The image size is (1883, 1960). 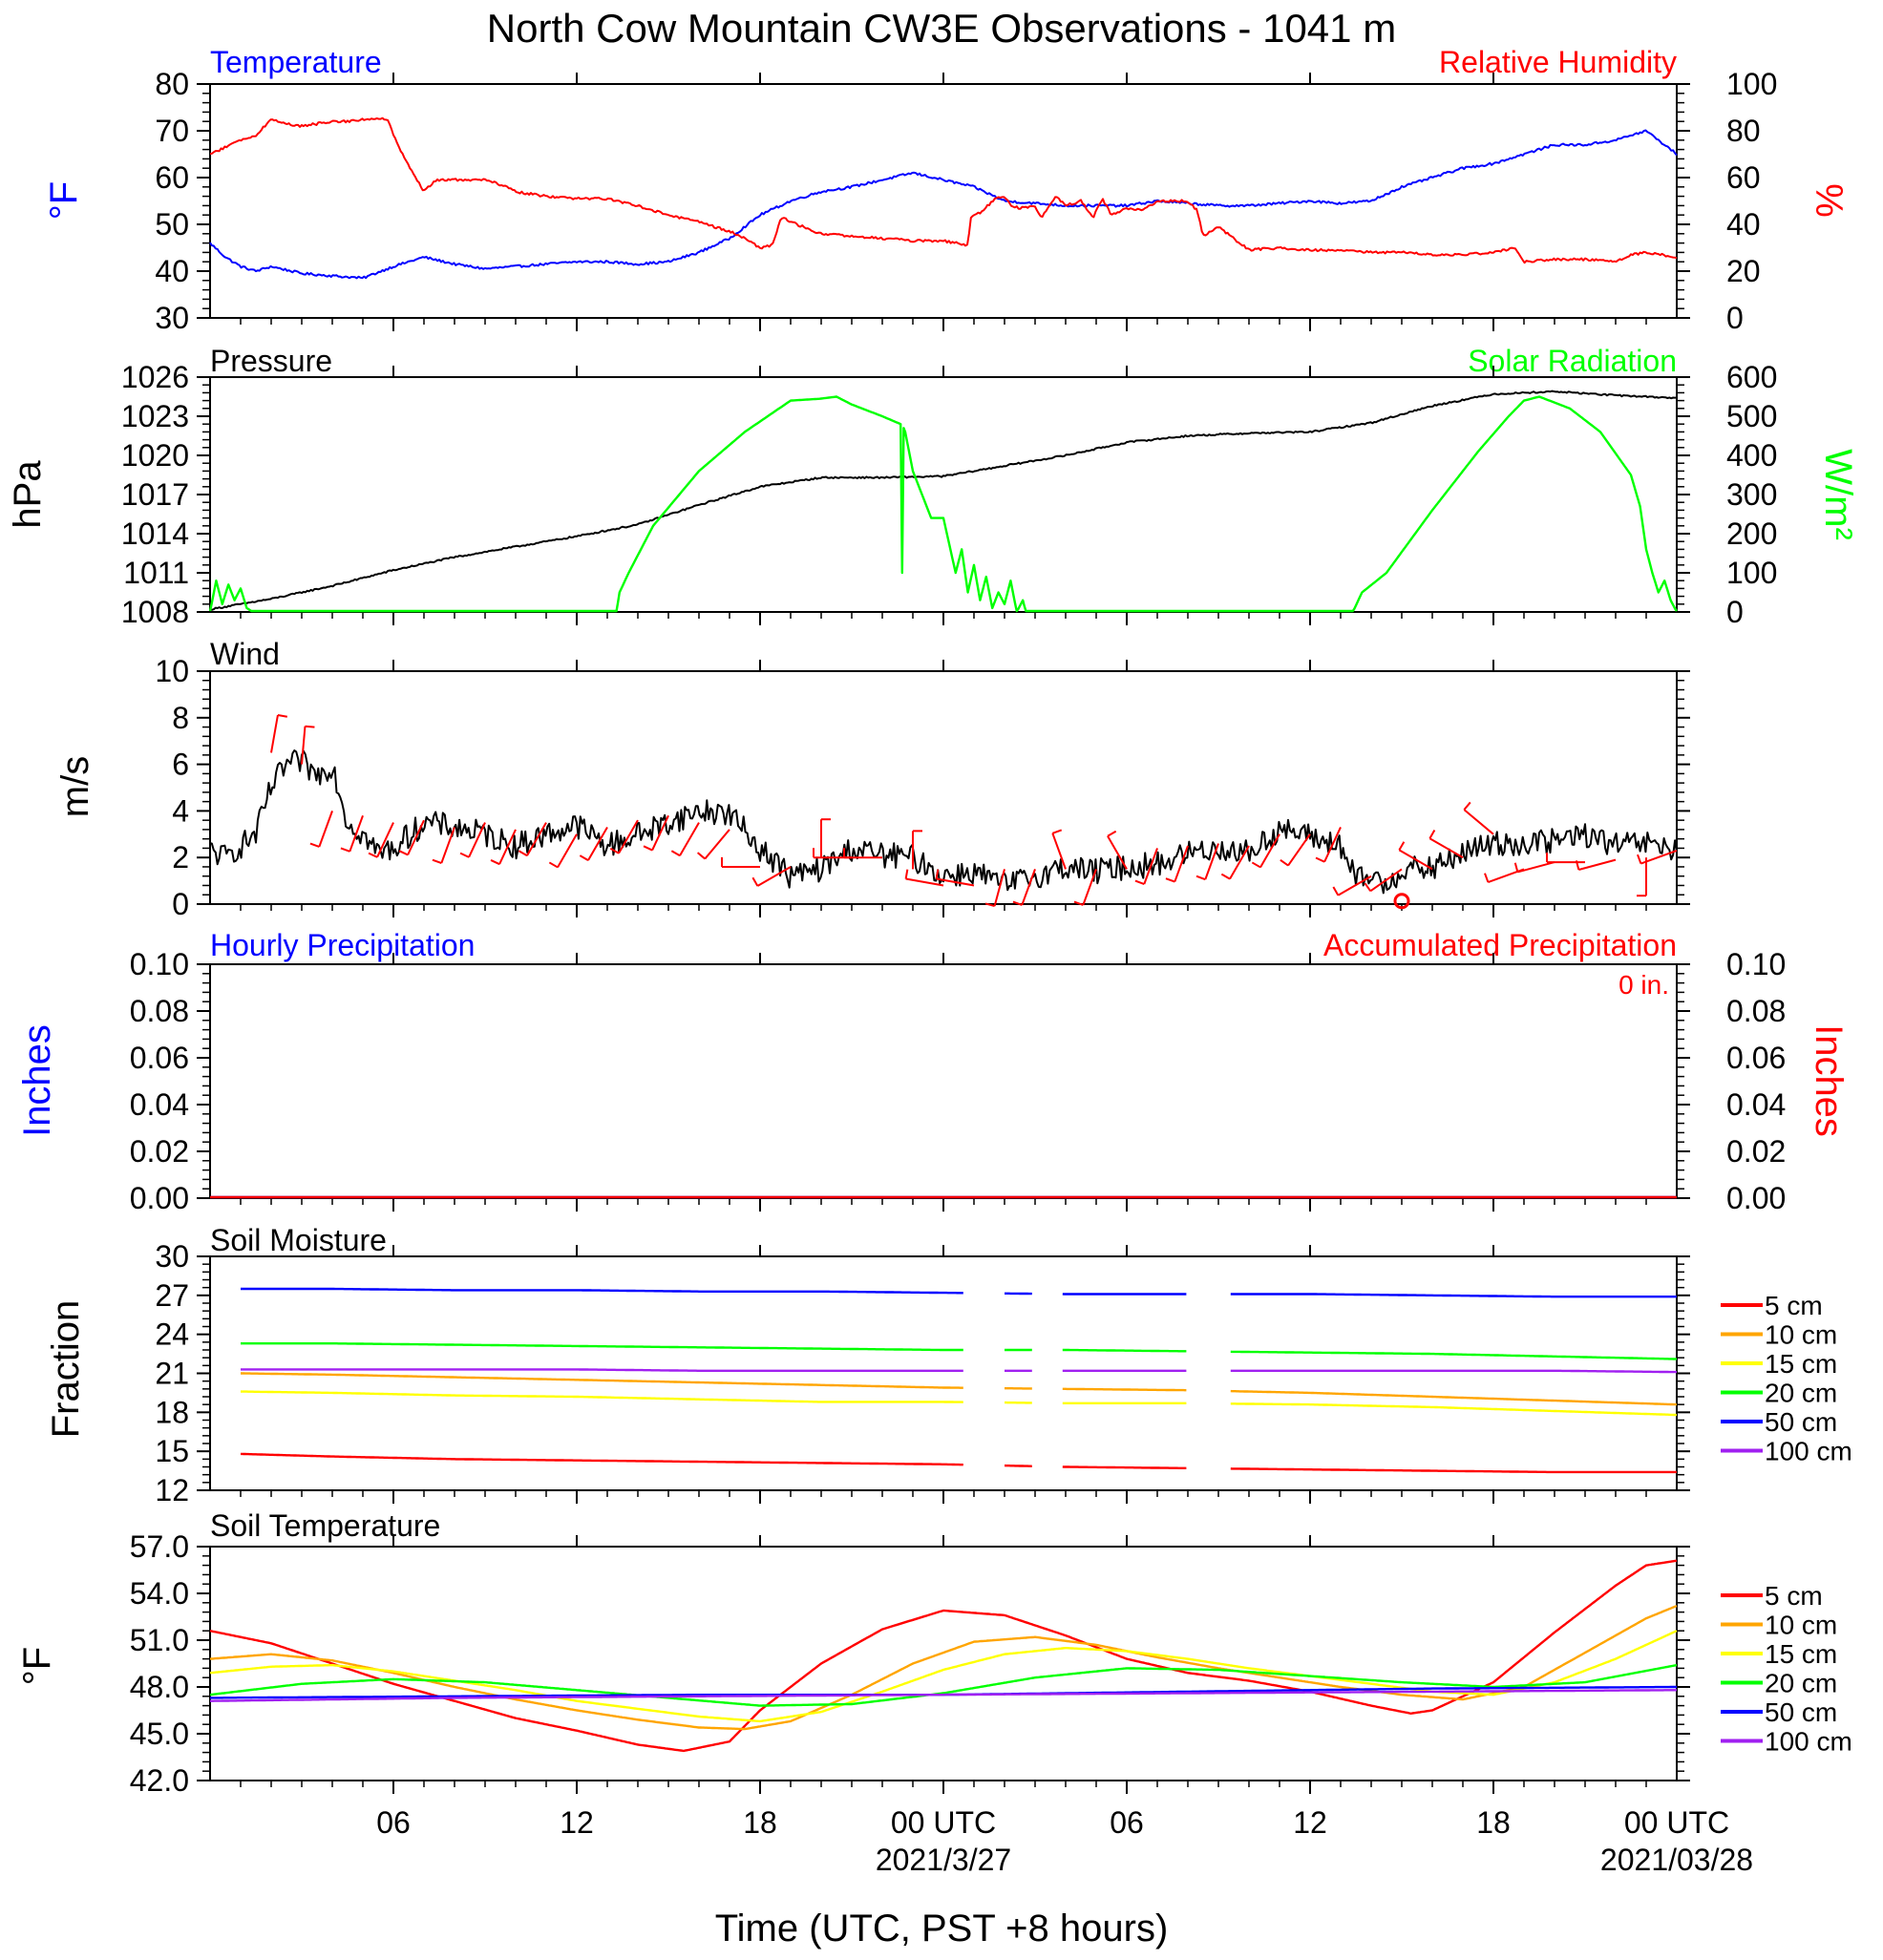 What do you see at coordinates (155, 455) in the screenshot?
I see `pres-ytick-label: 1020` at bounding box center [155, 455].